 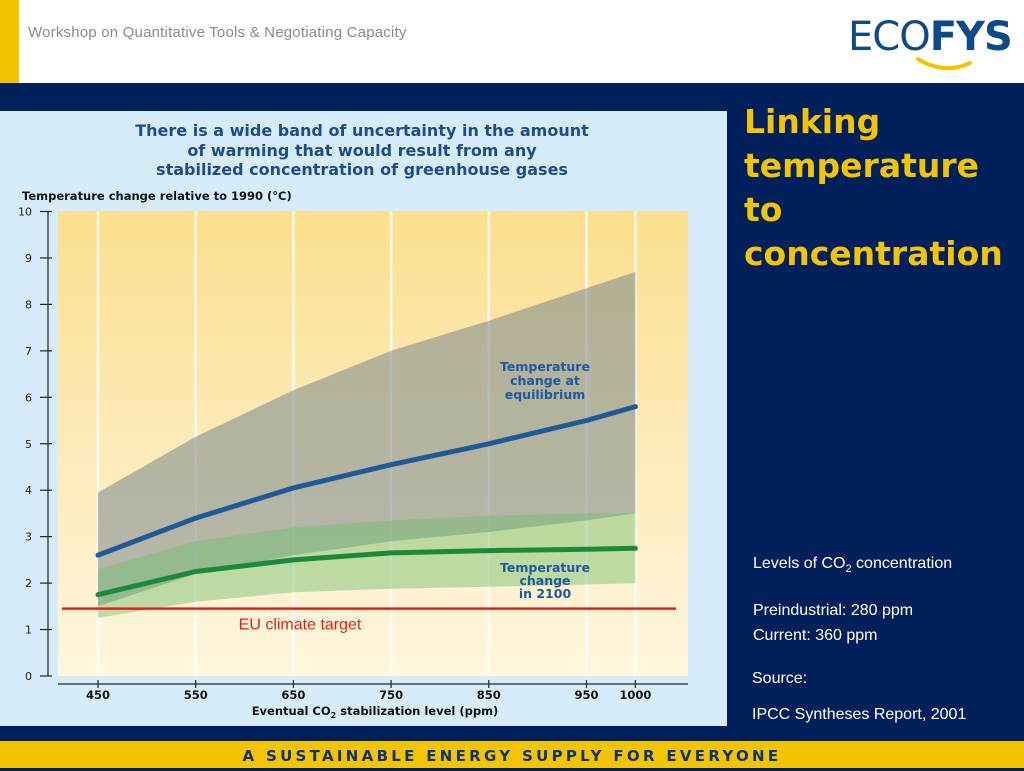 I want to click on y-tick-label-10: 10, so click(x=25, y=212).